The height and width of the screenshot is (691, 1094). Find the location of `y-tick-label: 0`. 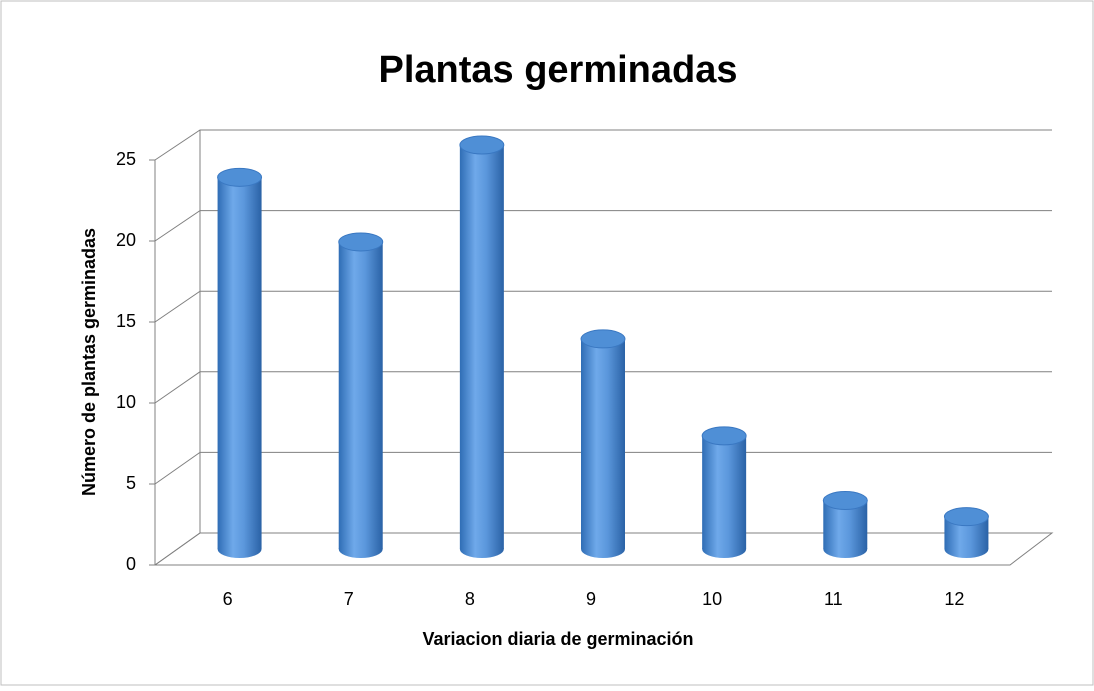

y-tick-label: 0 is located at coordinates (131, 564).